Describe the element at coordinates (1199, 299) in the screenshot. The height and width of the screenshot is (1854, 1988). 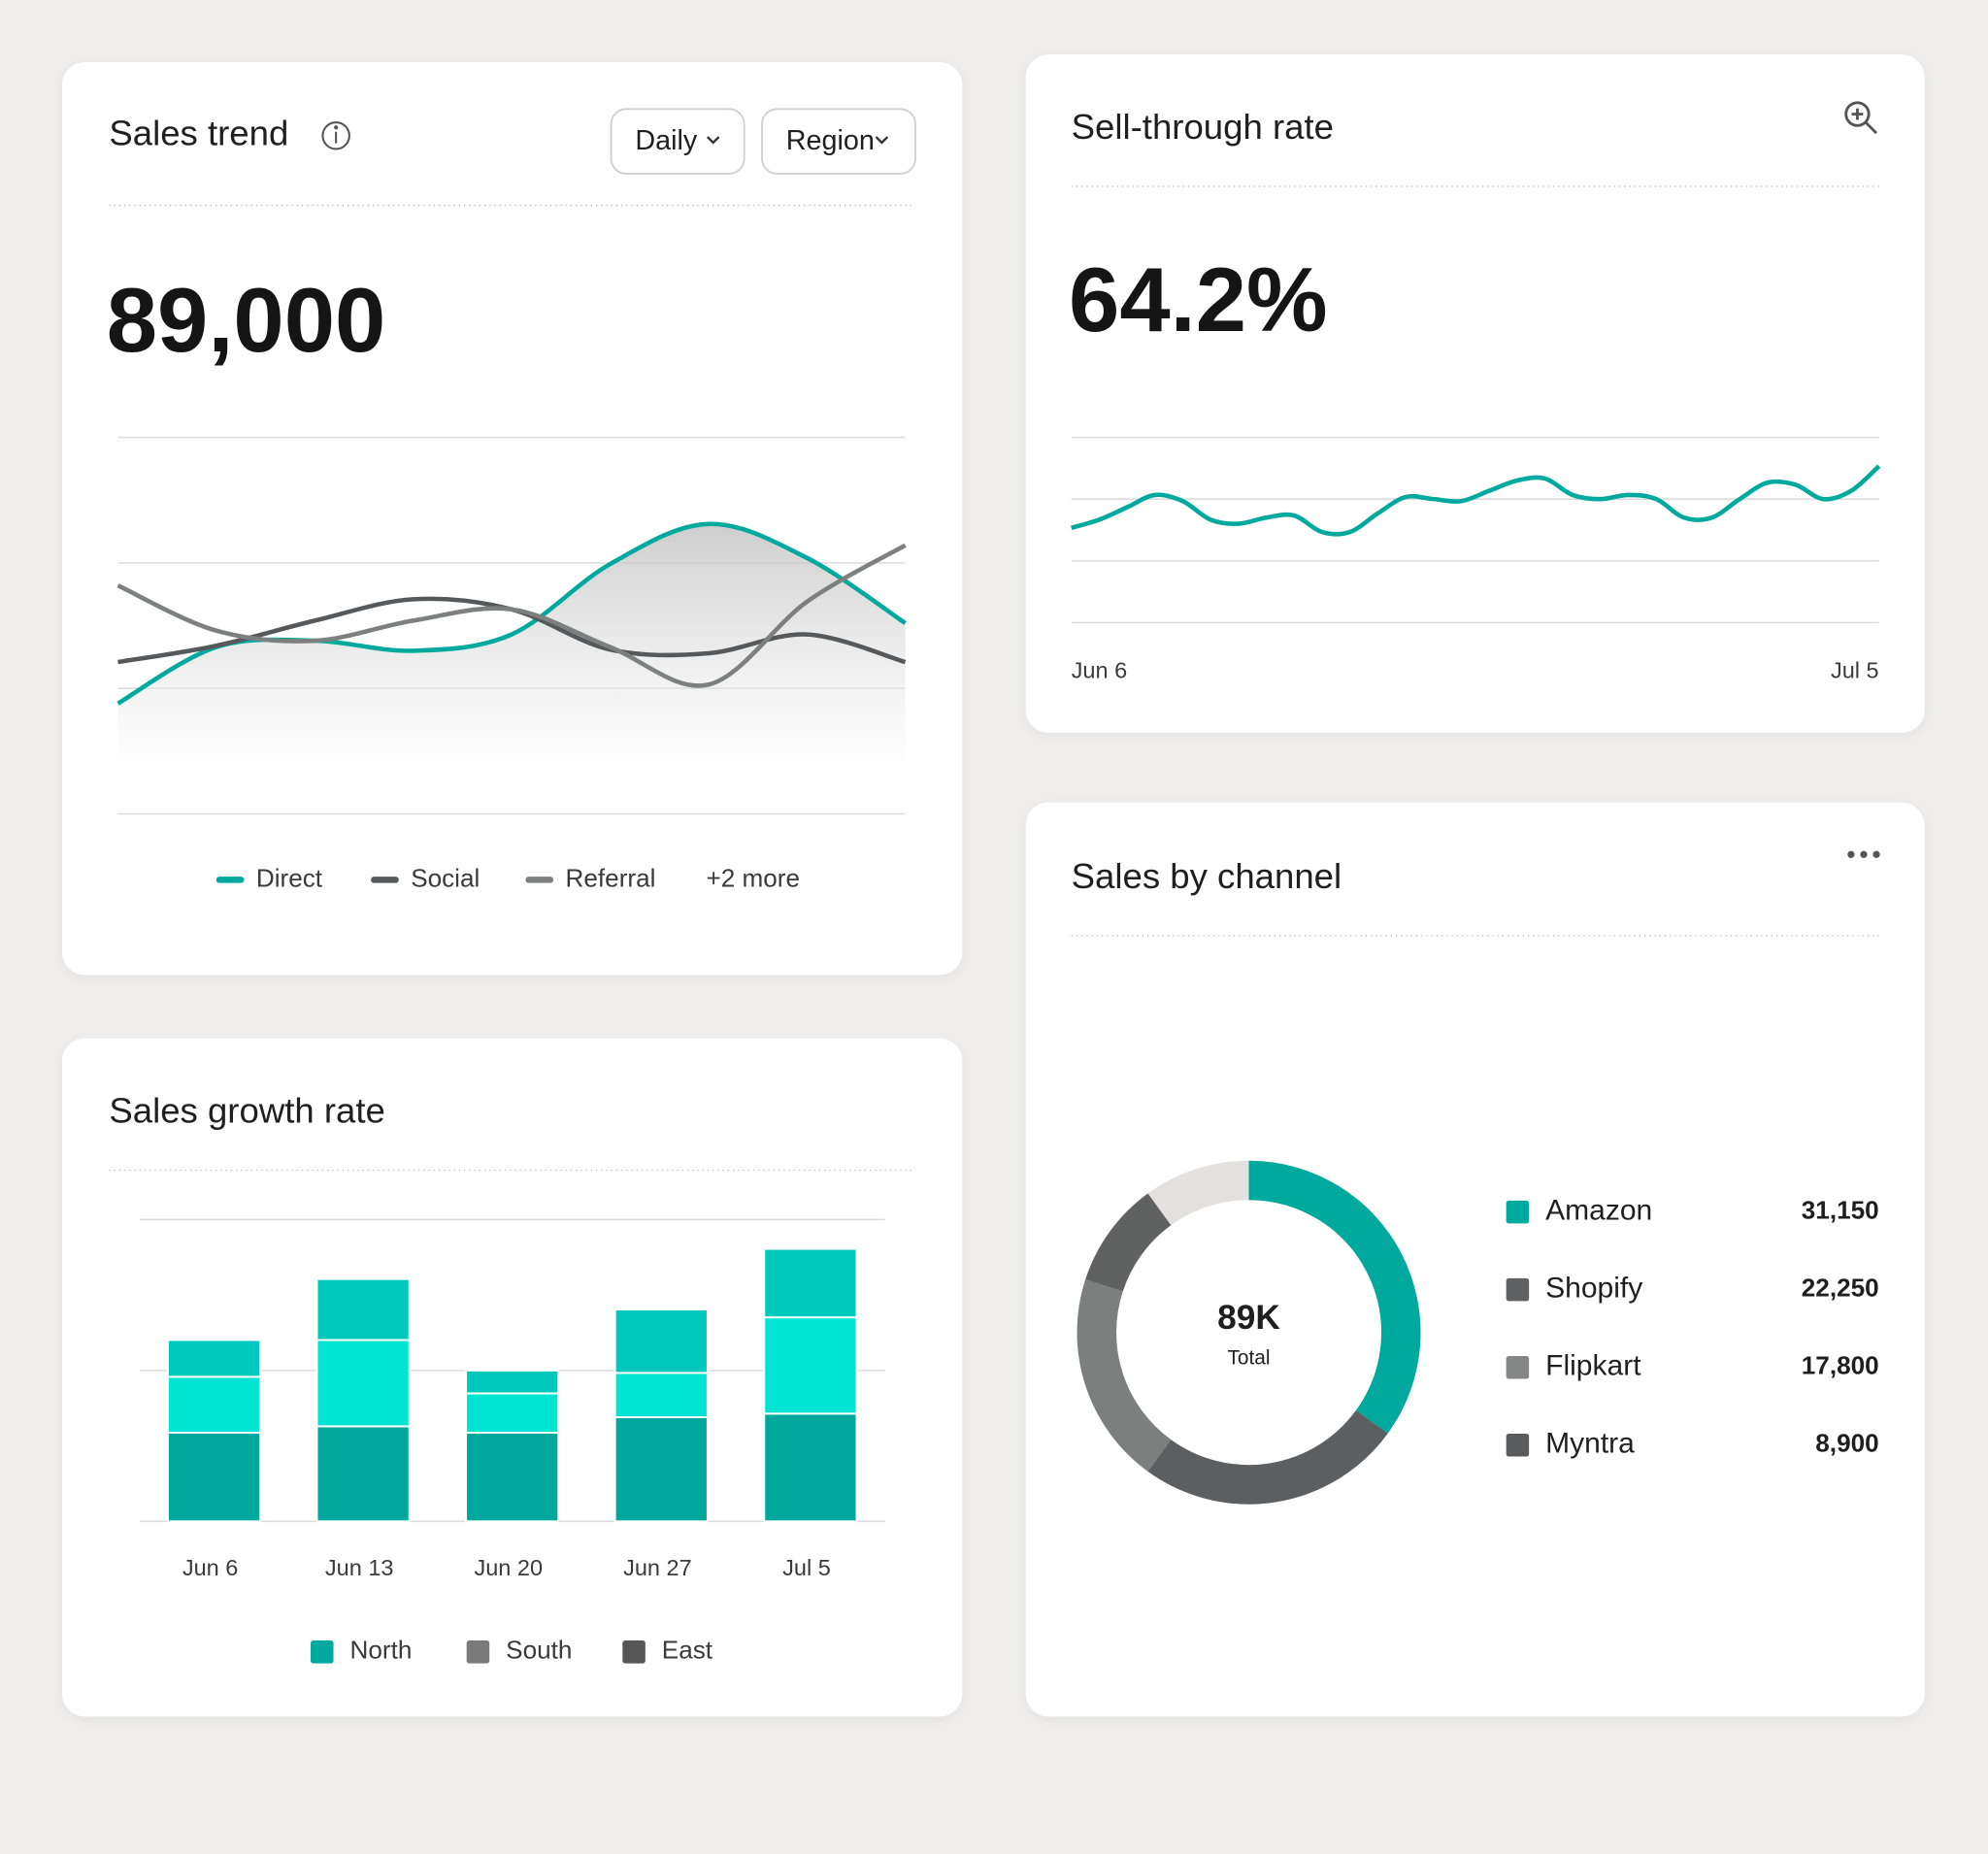
I see `kpi-value: 64.2%` at that location.